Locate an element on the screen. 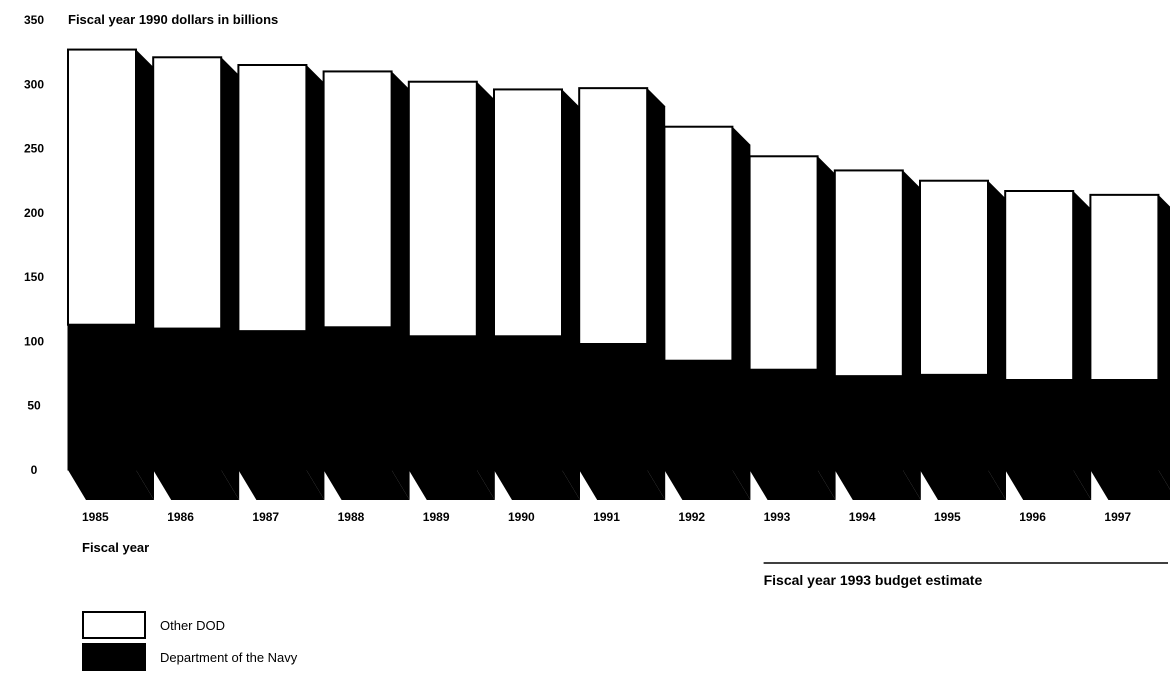  bar-group-1987 is located at coordinates (281, 282).